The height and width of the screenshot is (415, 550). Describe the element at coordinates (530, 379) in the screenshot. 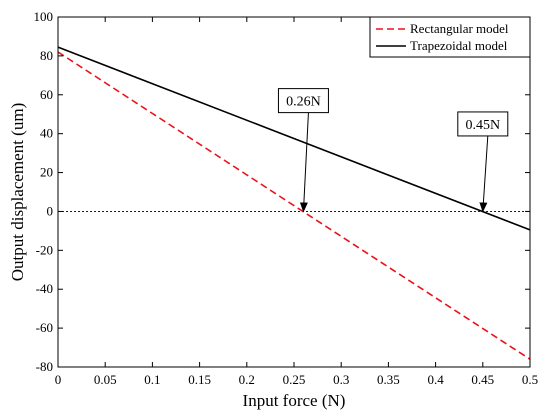

I see `x-tick-label: 0.5` at that location.